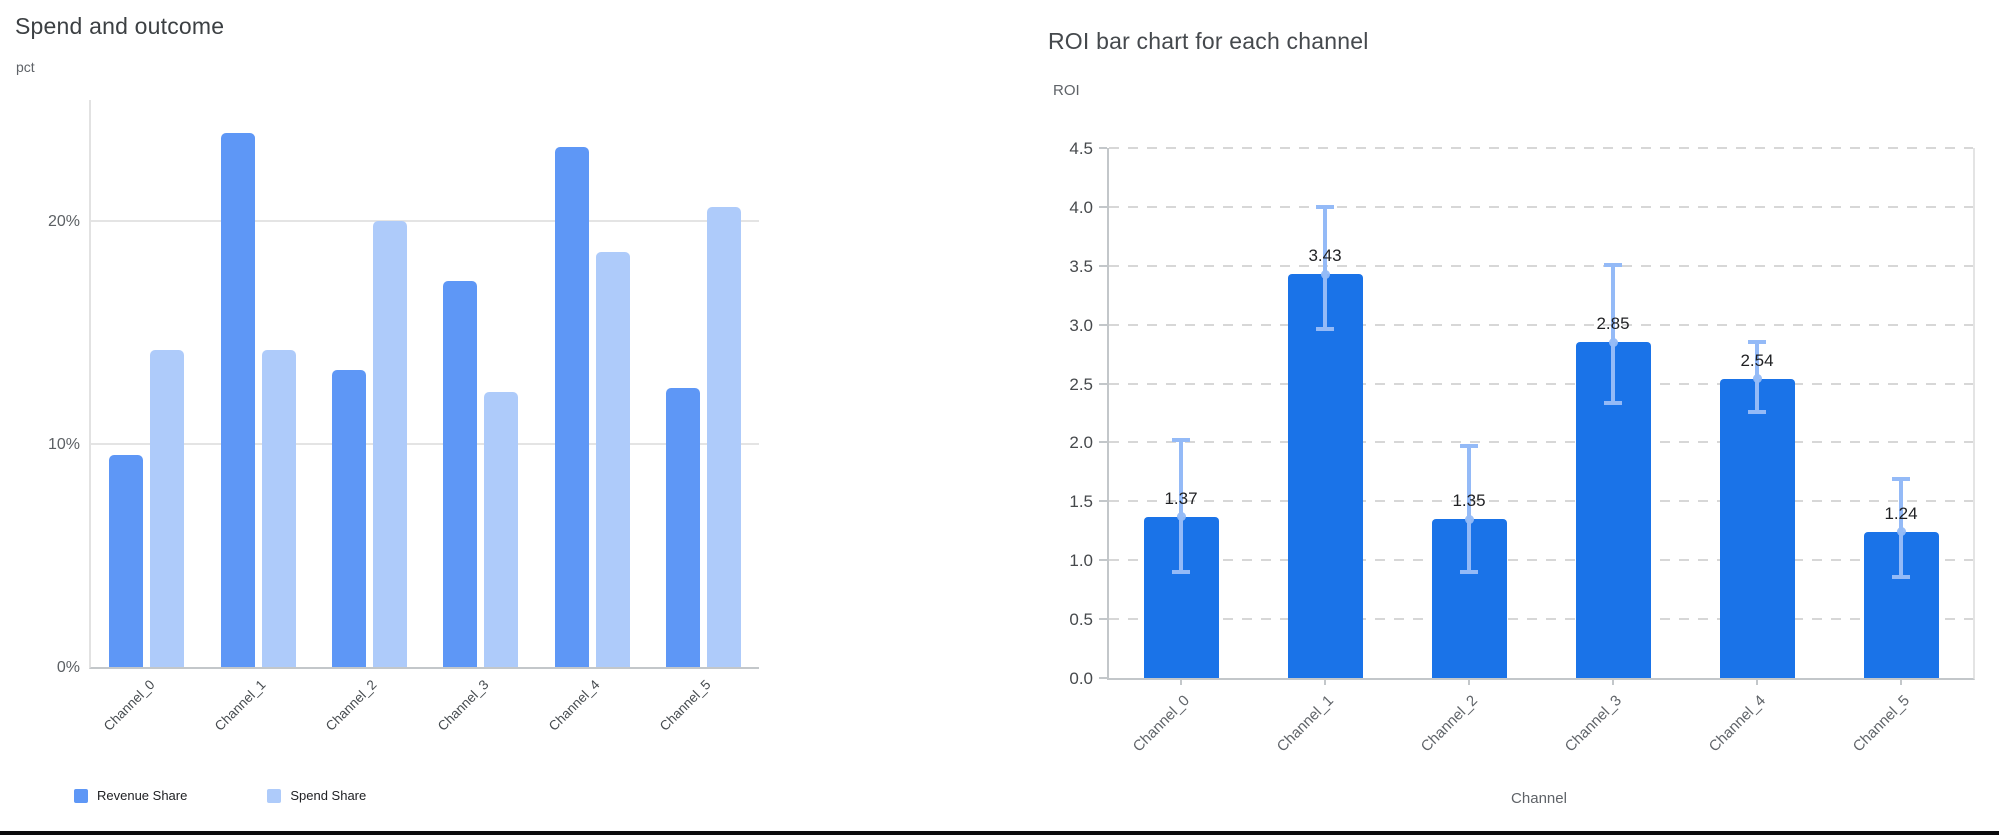  I want to click on legend-item: Spend Share, so click(316, 795).